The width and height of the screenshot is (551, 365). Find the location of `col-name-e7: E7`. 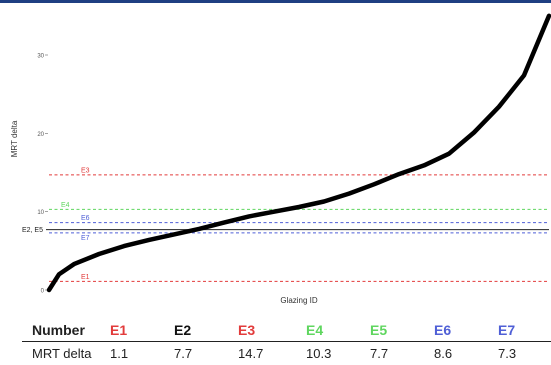

col-name-e7: E7 is located at coordinates (519, 330).